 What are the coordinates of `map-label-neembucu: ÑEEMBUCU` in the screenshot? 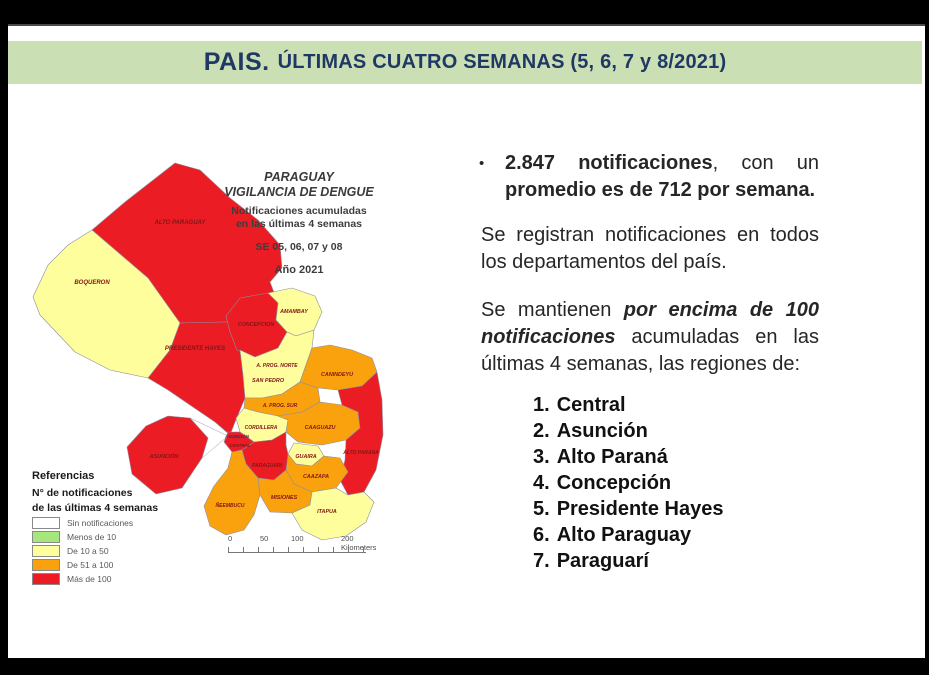 It's located at (230, 505).